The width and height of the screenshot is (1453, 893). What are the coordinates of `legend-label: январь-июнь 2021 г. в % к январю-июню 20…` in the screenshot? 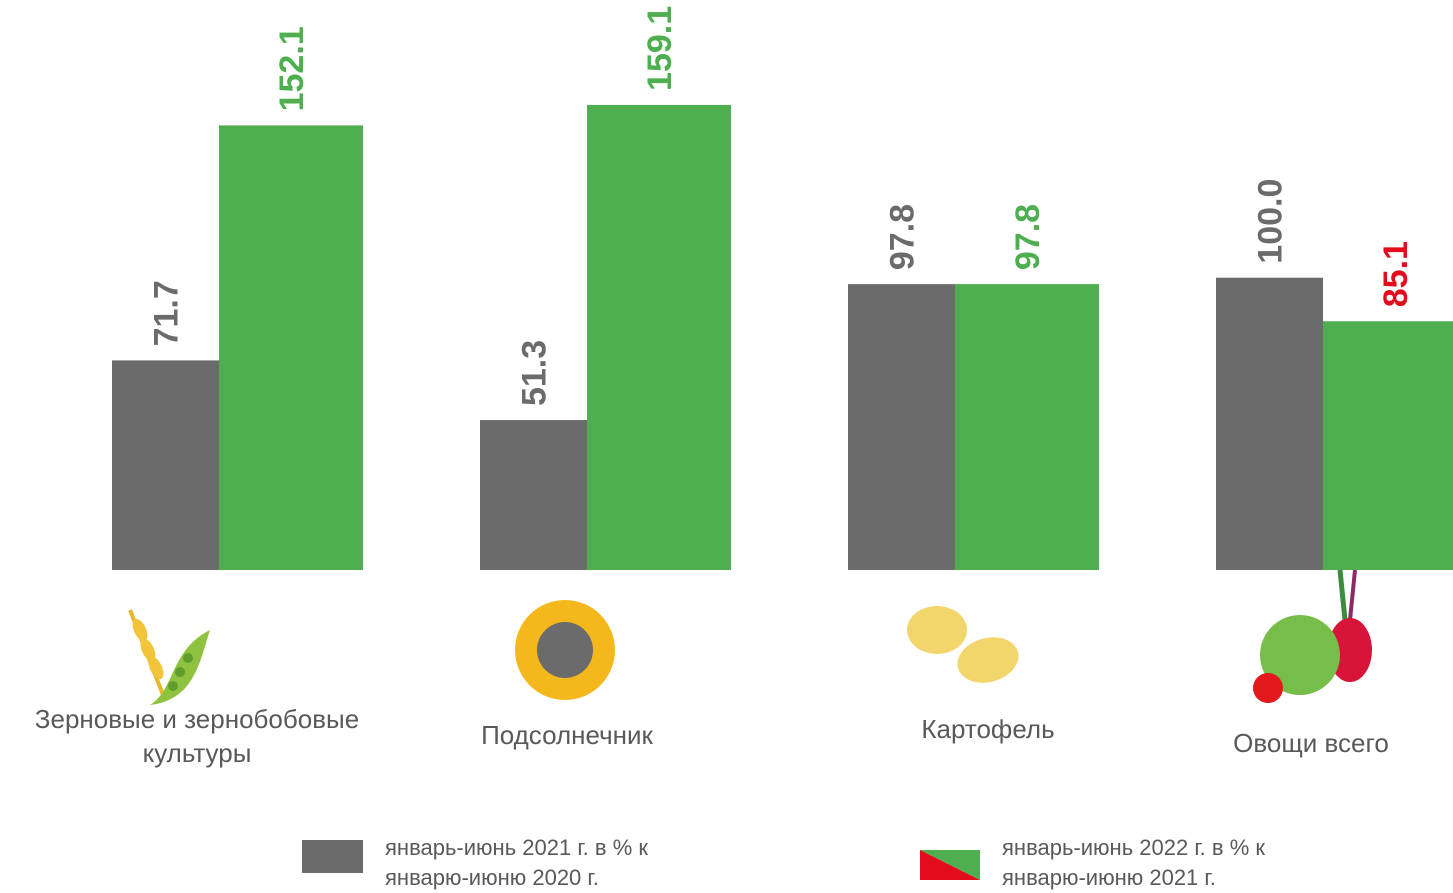 It's located at (516, 862).